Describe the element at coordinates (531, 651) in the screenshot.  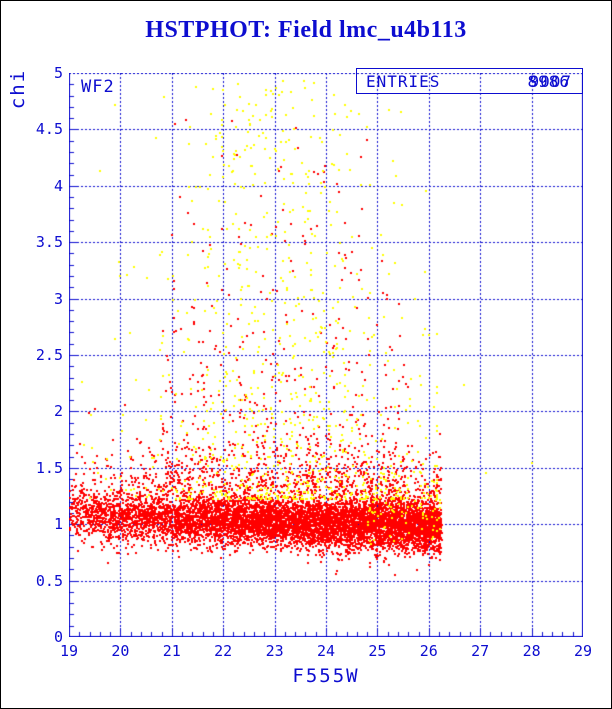
I see `x-tick-label-28: 28` at that location.